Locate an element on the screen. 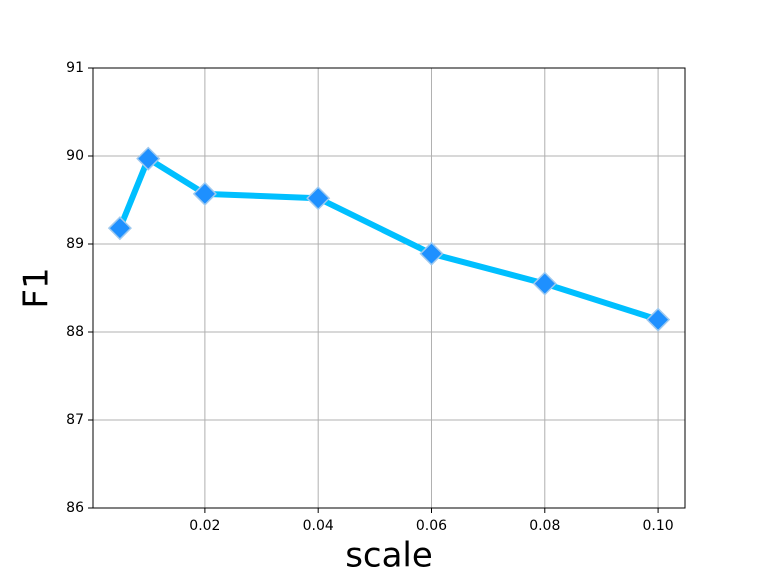 Image resolution: width=761 pixels, height=571 pixels. x-tick-label: 0.02 is located at coordinates (204, 526).